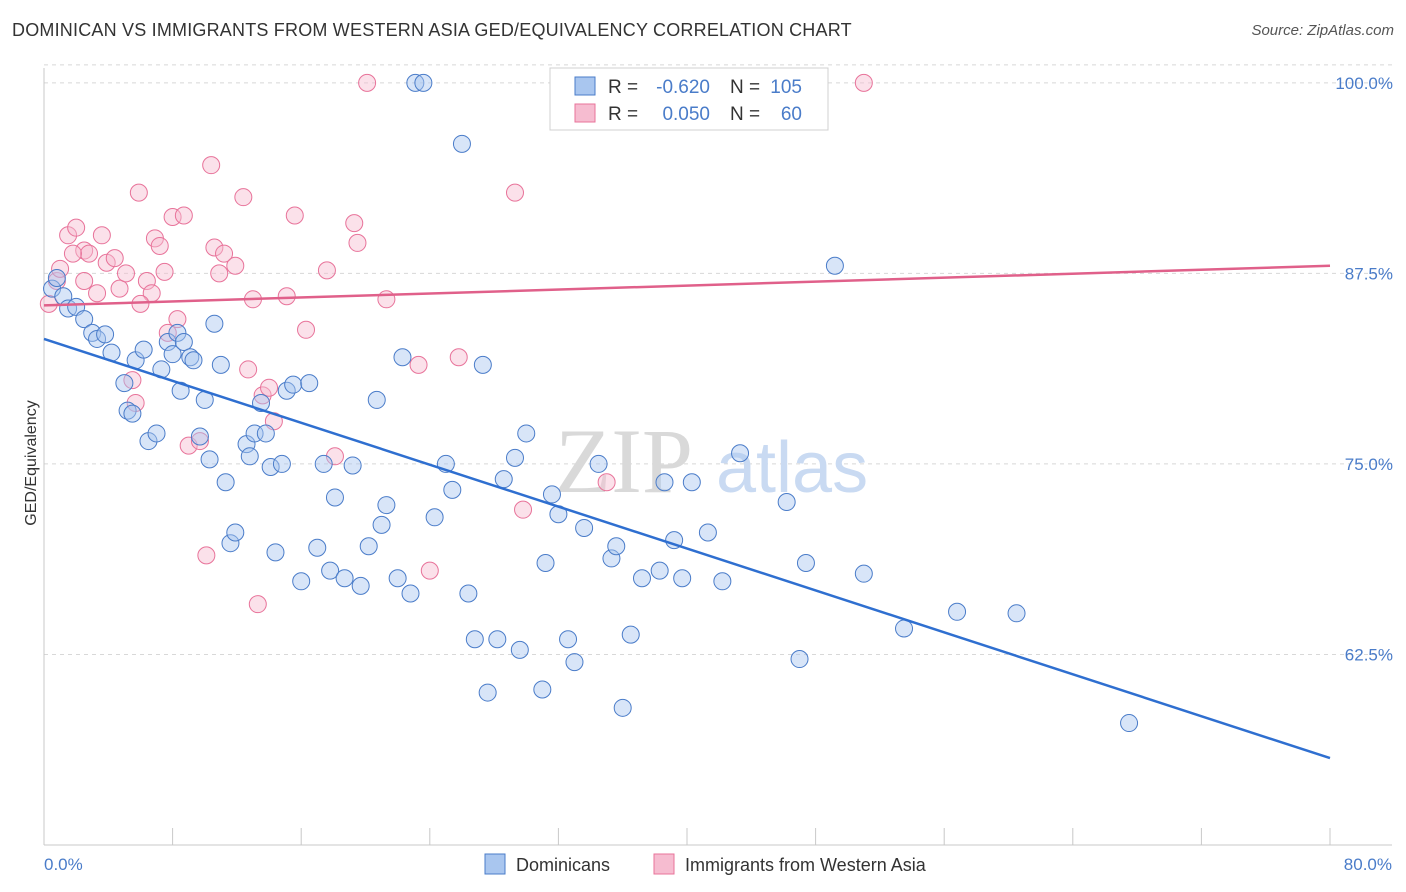 This screenshot has width=1406, height=892. Describe the element at coordinates (711, 461) in the screenshot. I see `watermark: ZIP atlas` at that location.